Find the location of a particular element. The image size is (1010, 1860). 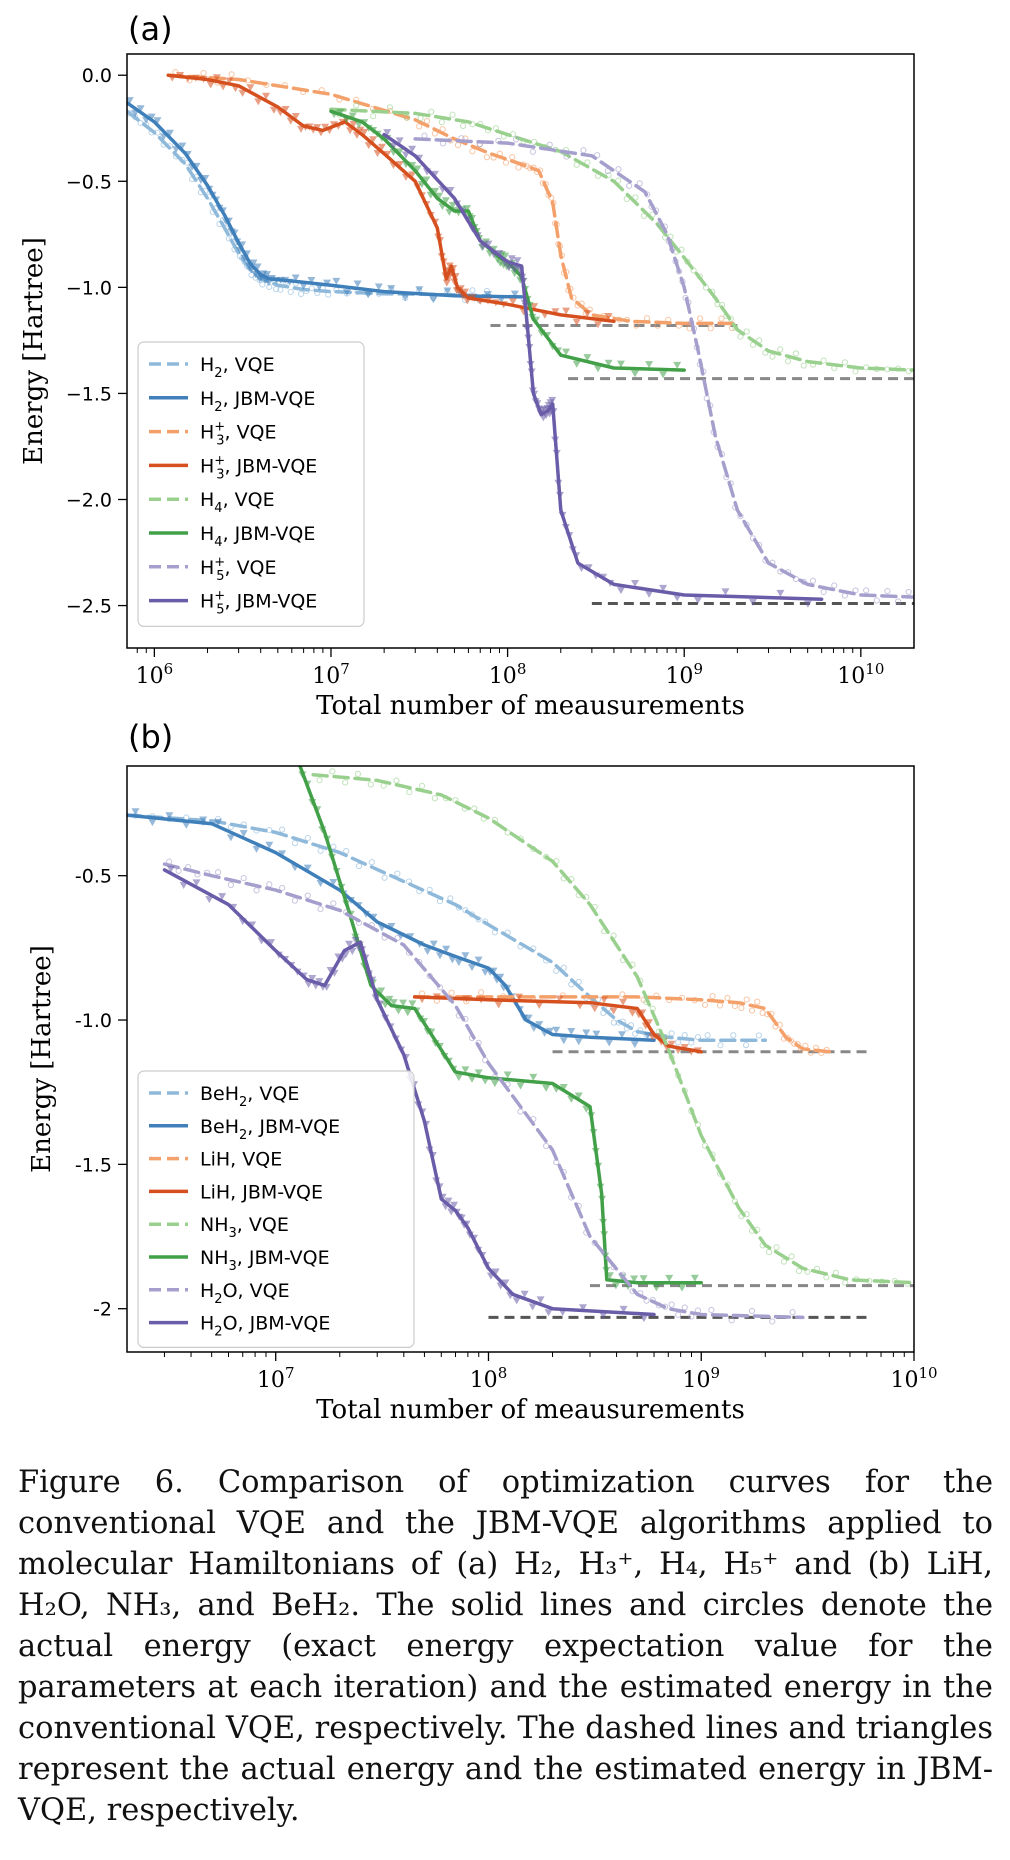

y-axis-label: Energy [Hartree] is located at coordinates (42, 1059).